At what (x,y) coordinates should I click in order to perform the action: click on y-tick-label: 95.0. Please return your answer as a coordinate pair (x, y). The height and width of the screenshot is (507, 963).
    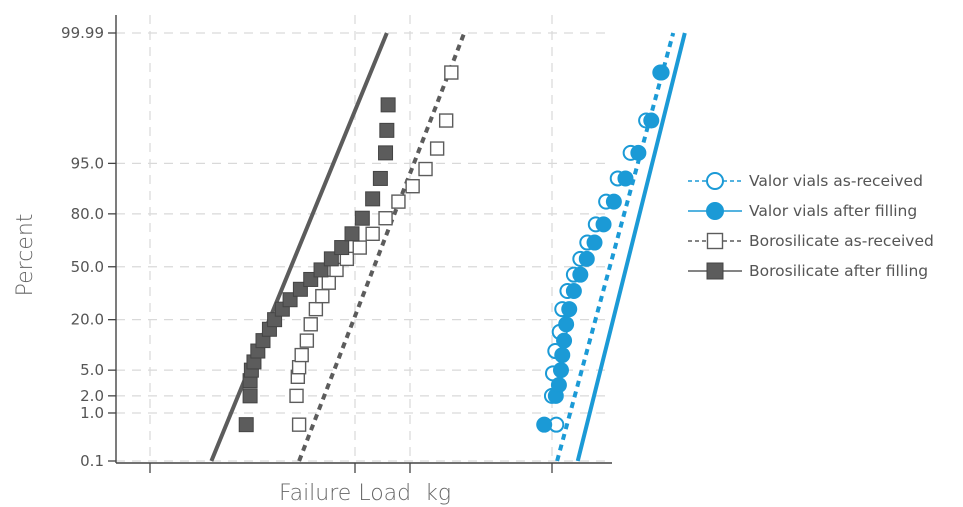
    Looking at the image, I should click on (87, 163).